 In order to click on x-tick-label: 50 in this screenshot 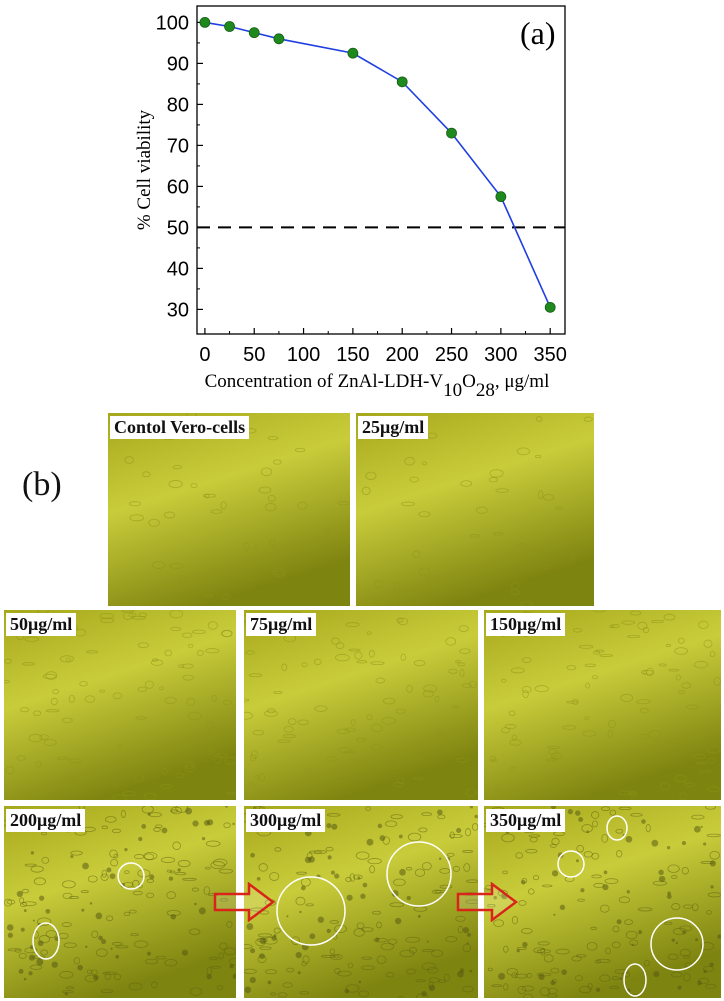, I will do `click(254, 355)`.